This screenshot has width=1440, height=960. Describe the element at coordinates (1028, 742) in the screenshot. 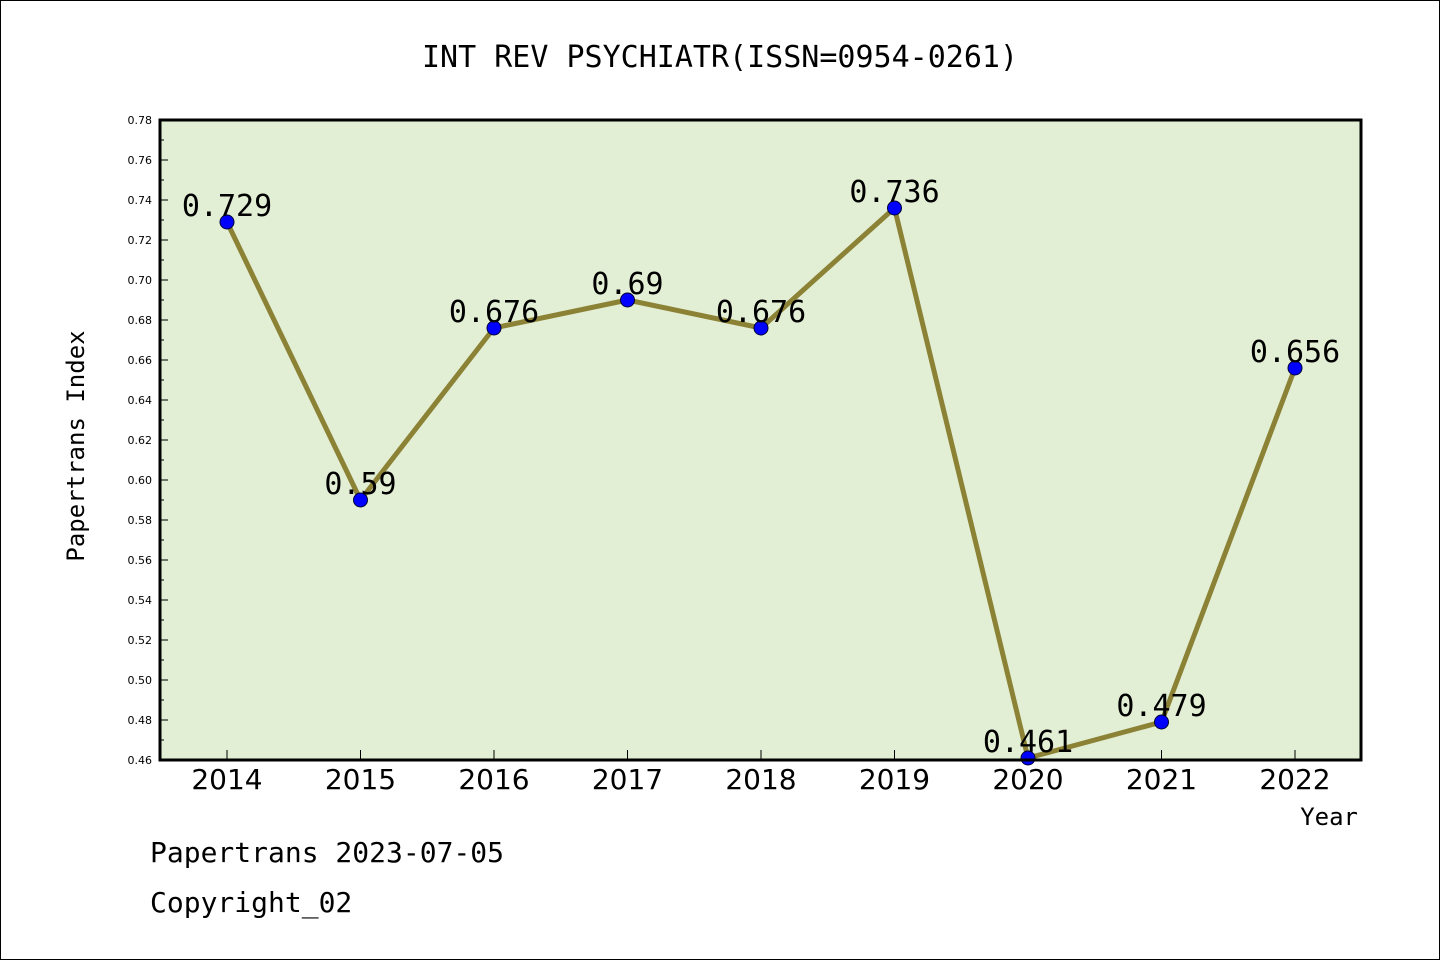

I see `data-label: 0.461` at that location.